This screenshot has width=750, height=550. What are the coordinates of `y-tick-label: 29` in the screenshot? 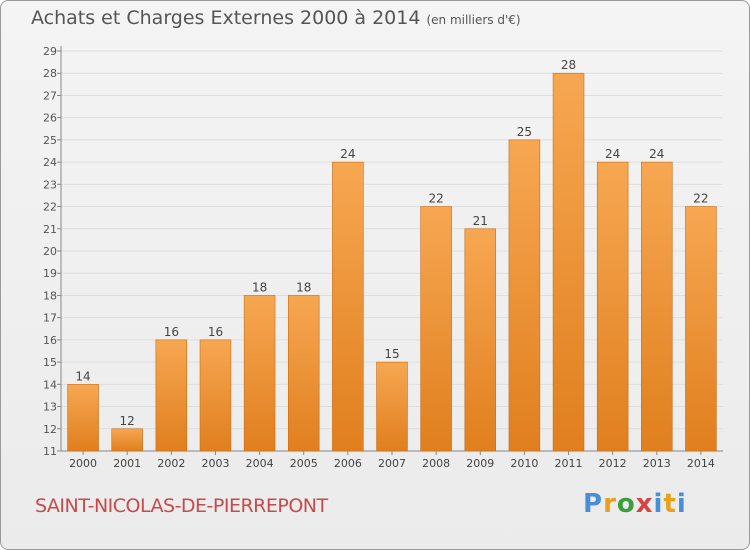 It's located at (50, 51).